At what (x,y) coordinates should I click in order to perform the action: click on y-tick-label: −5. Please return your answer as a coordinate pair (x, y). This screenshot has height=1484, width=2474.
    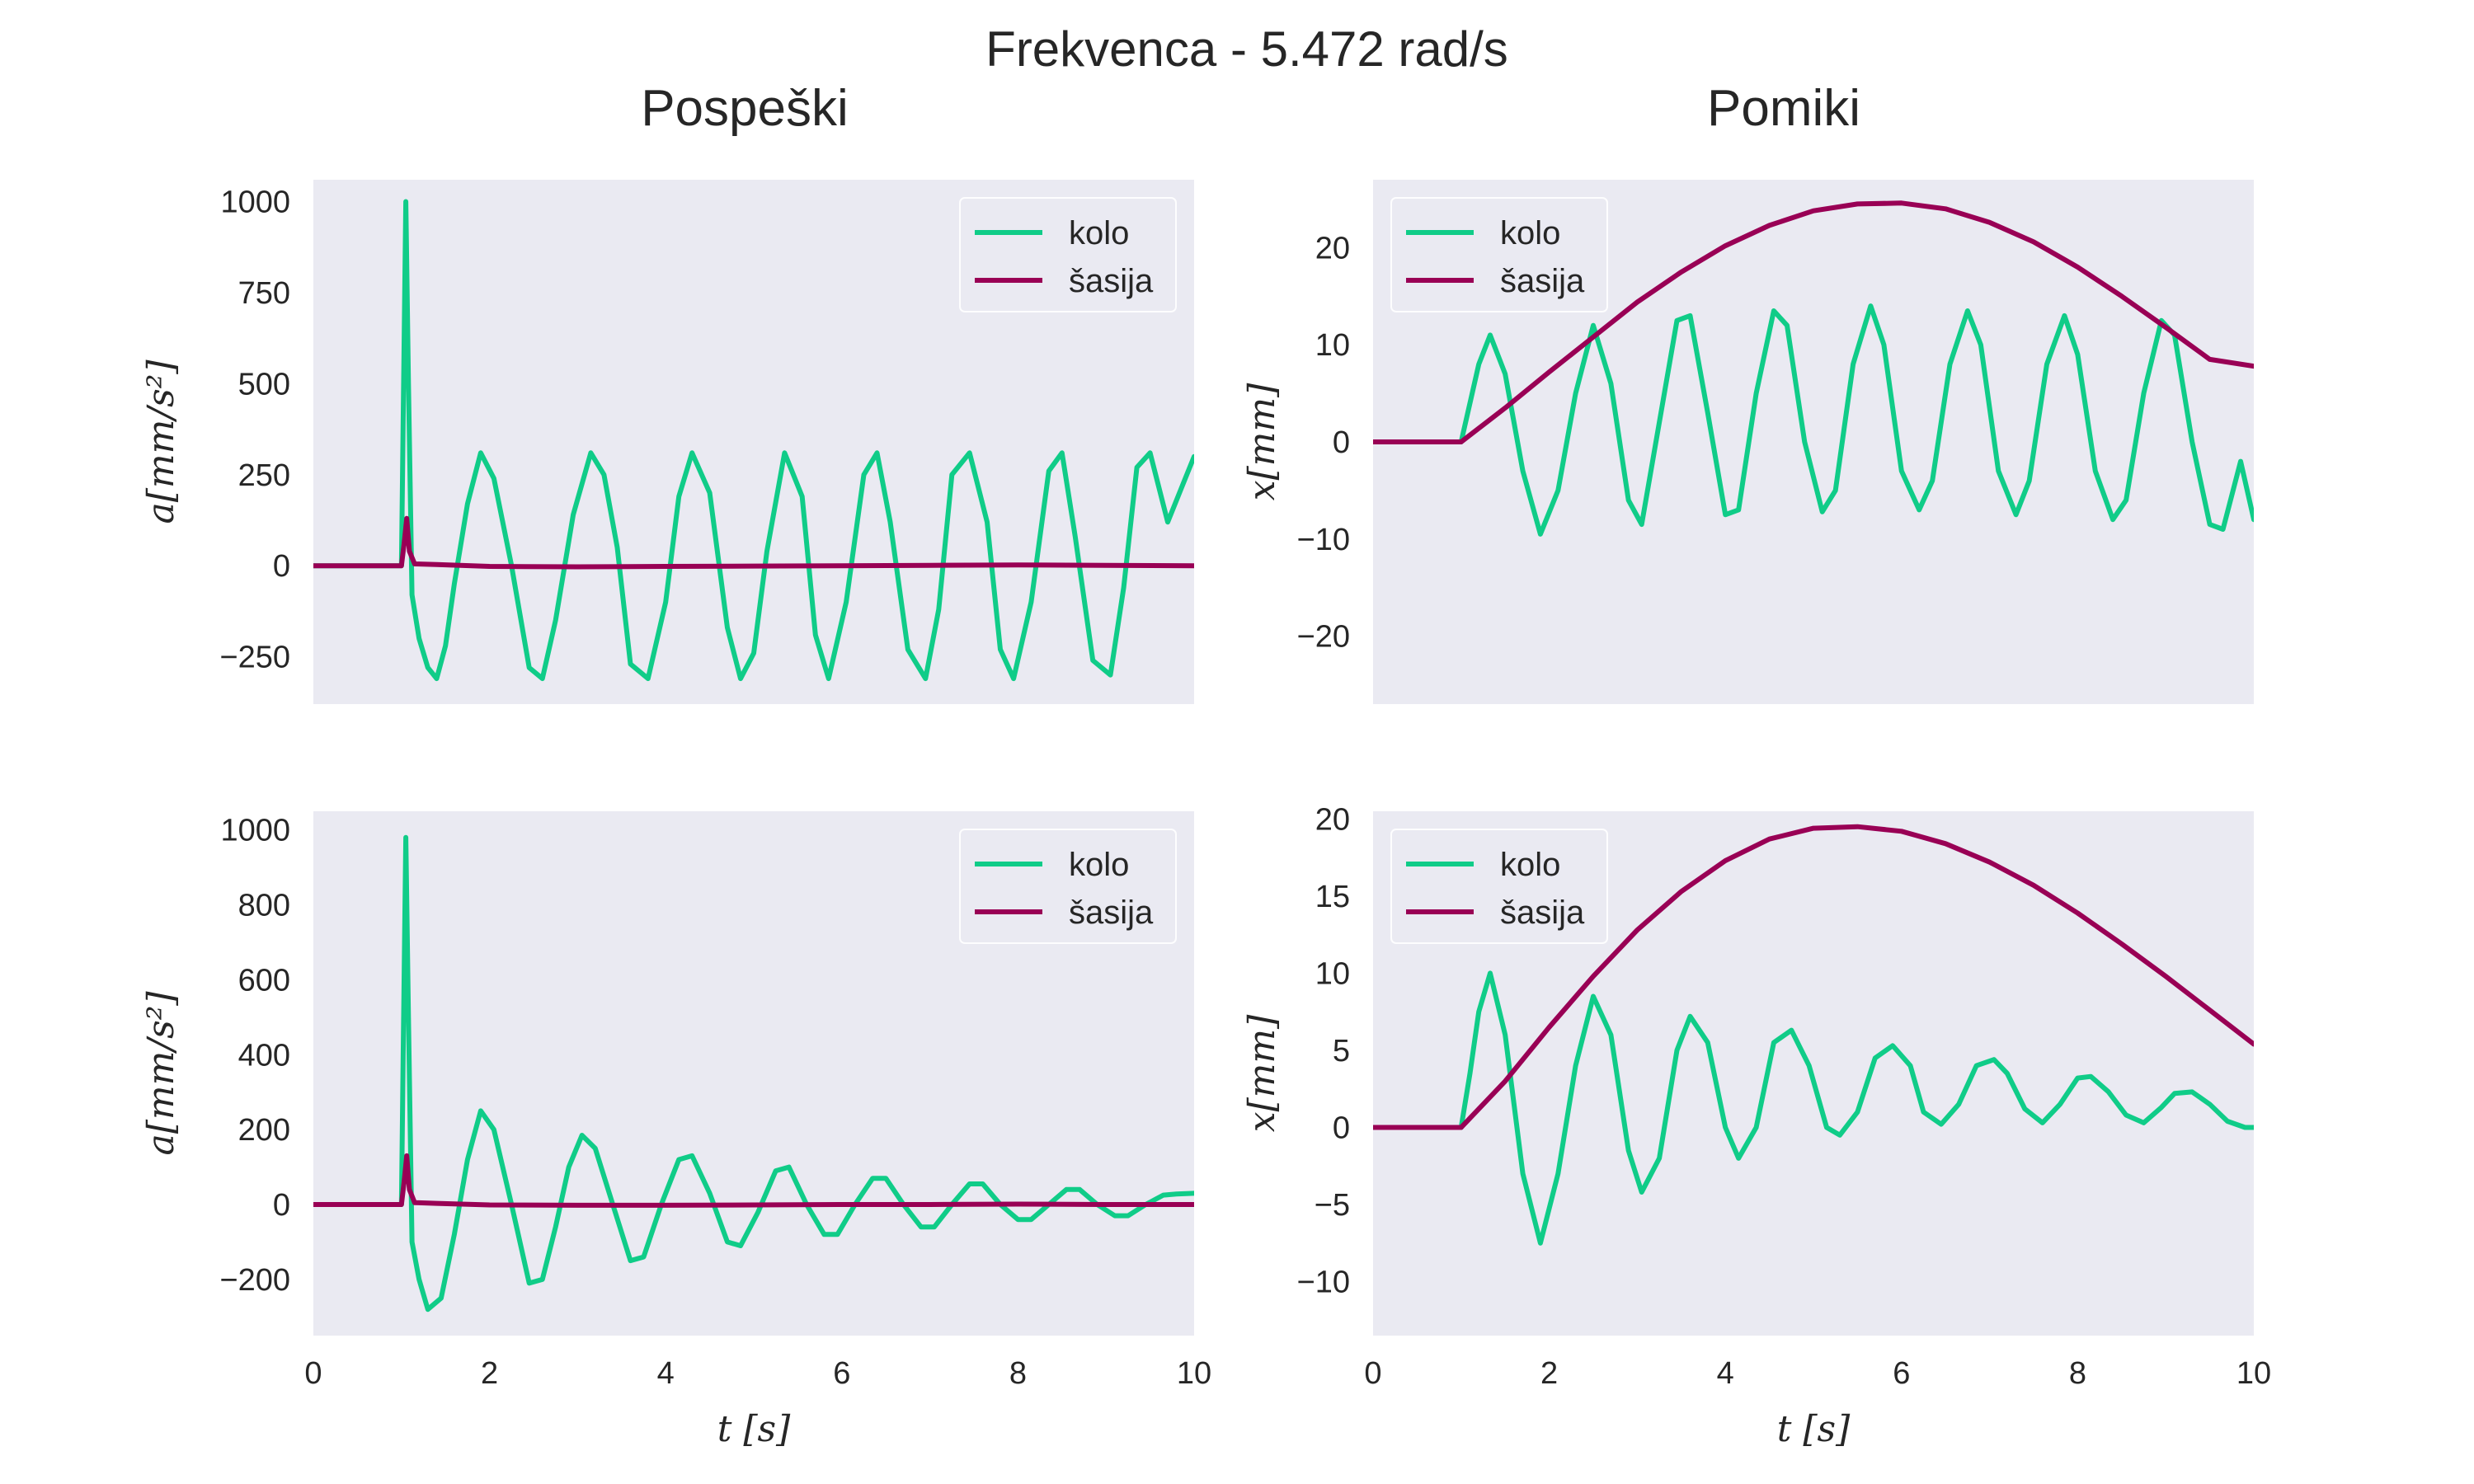
    Looking at the image, I should click on (1332, 1205).